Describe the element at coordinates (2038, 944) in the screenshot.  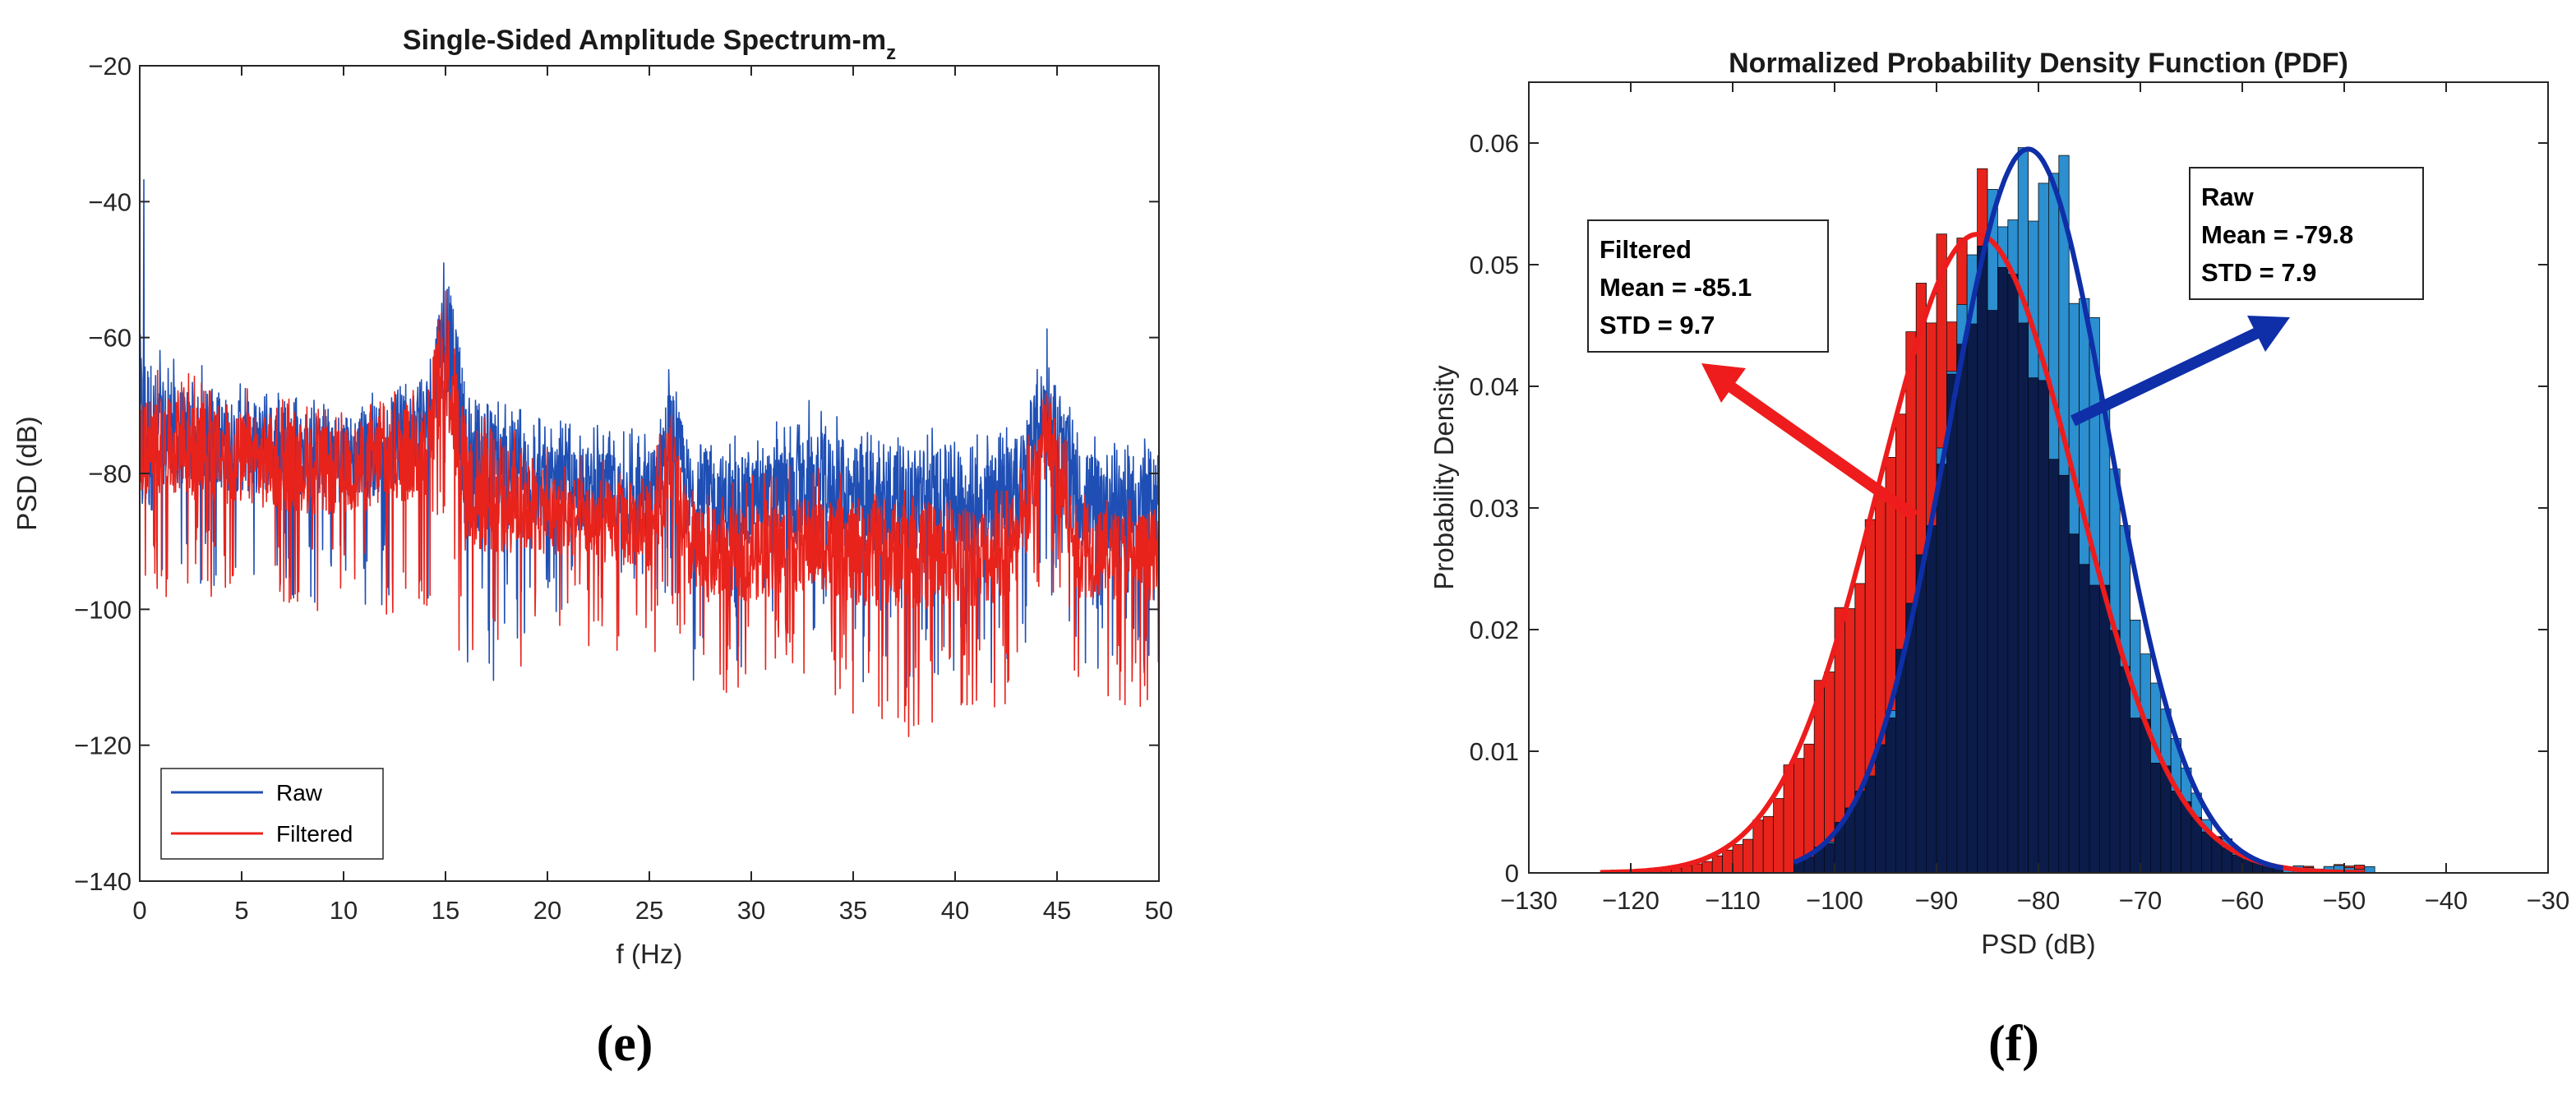
I see `pdf-x-axis-label: PSD (dB)` at that location.